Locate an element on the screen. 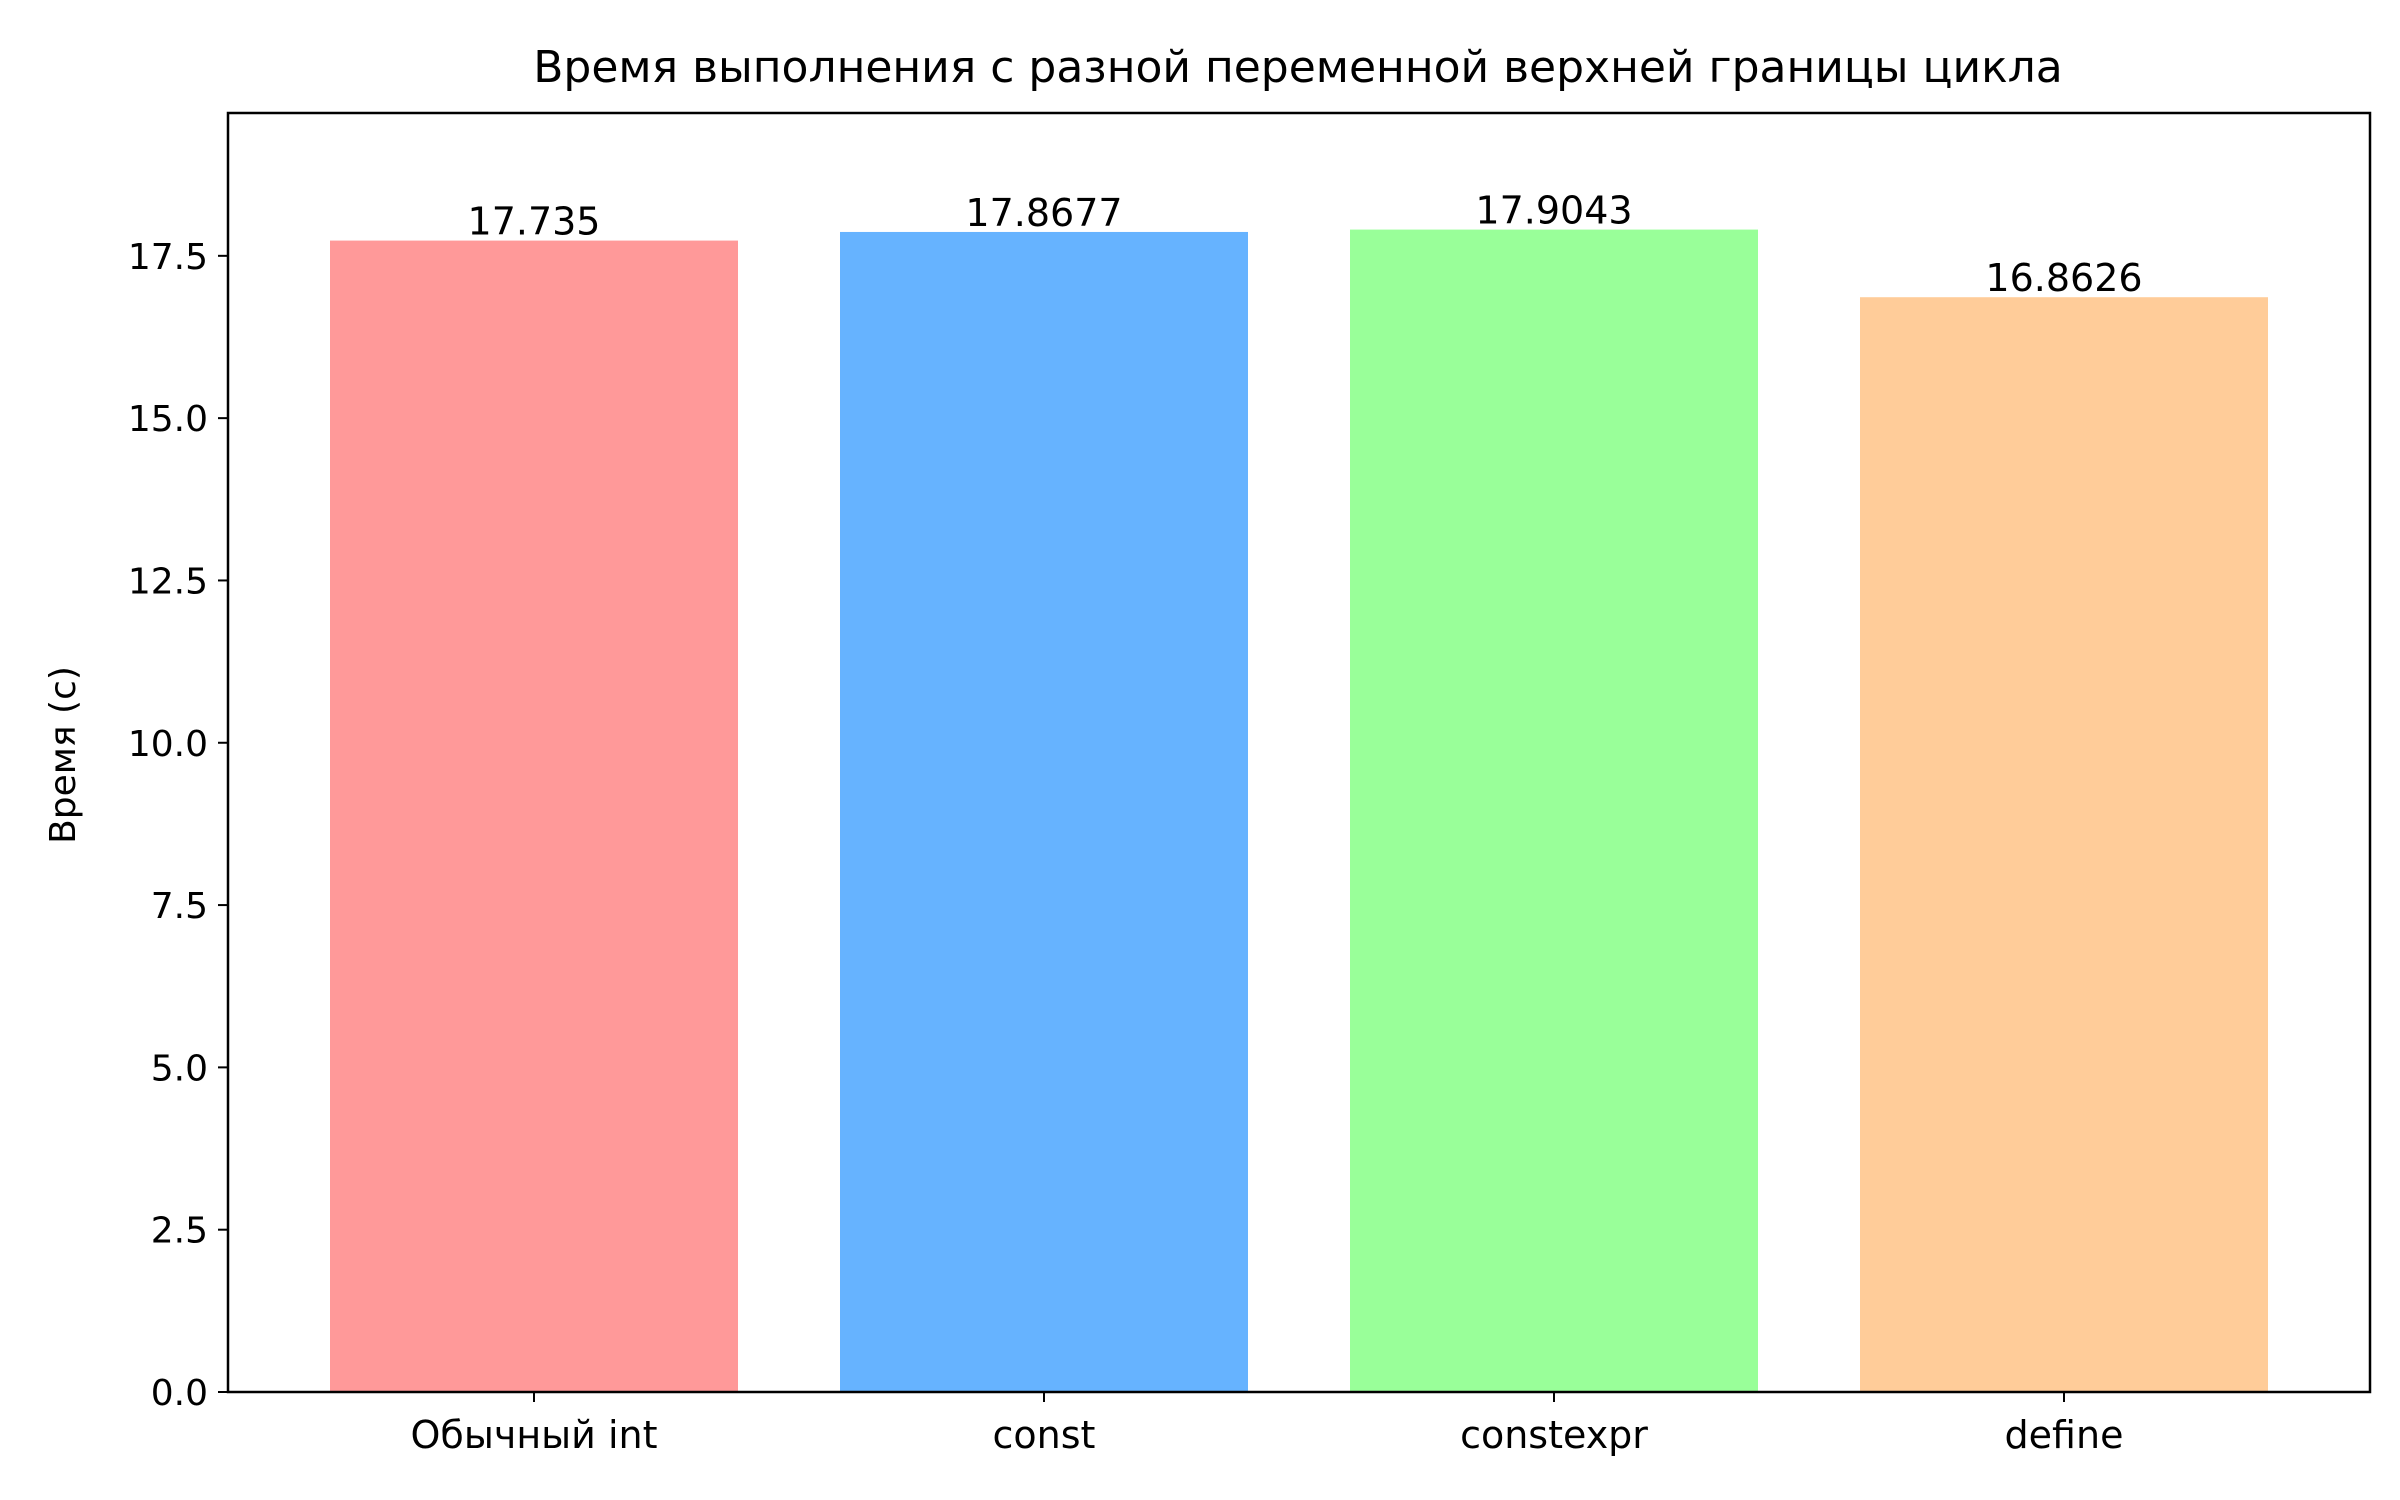 This screenshot has height=1500, width=2400. y-tick-label-6: 15.0 is located at coordinates (168, 419).